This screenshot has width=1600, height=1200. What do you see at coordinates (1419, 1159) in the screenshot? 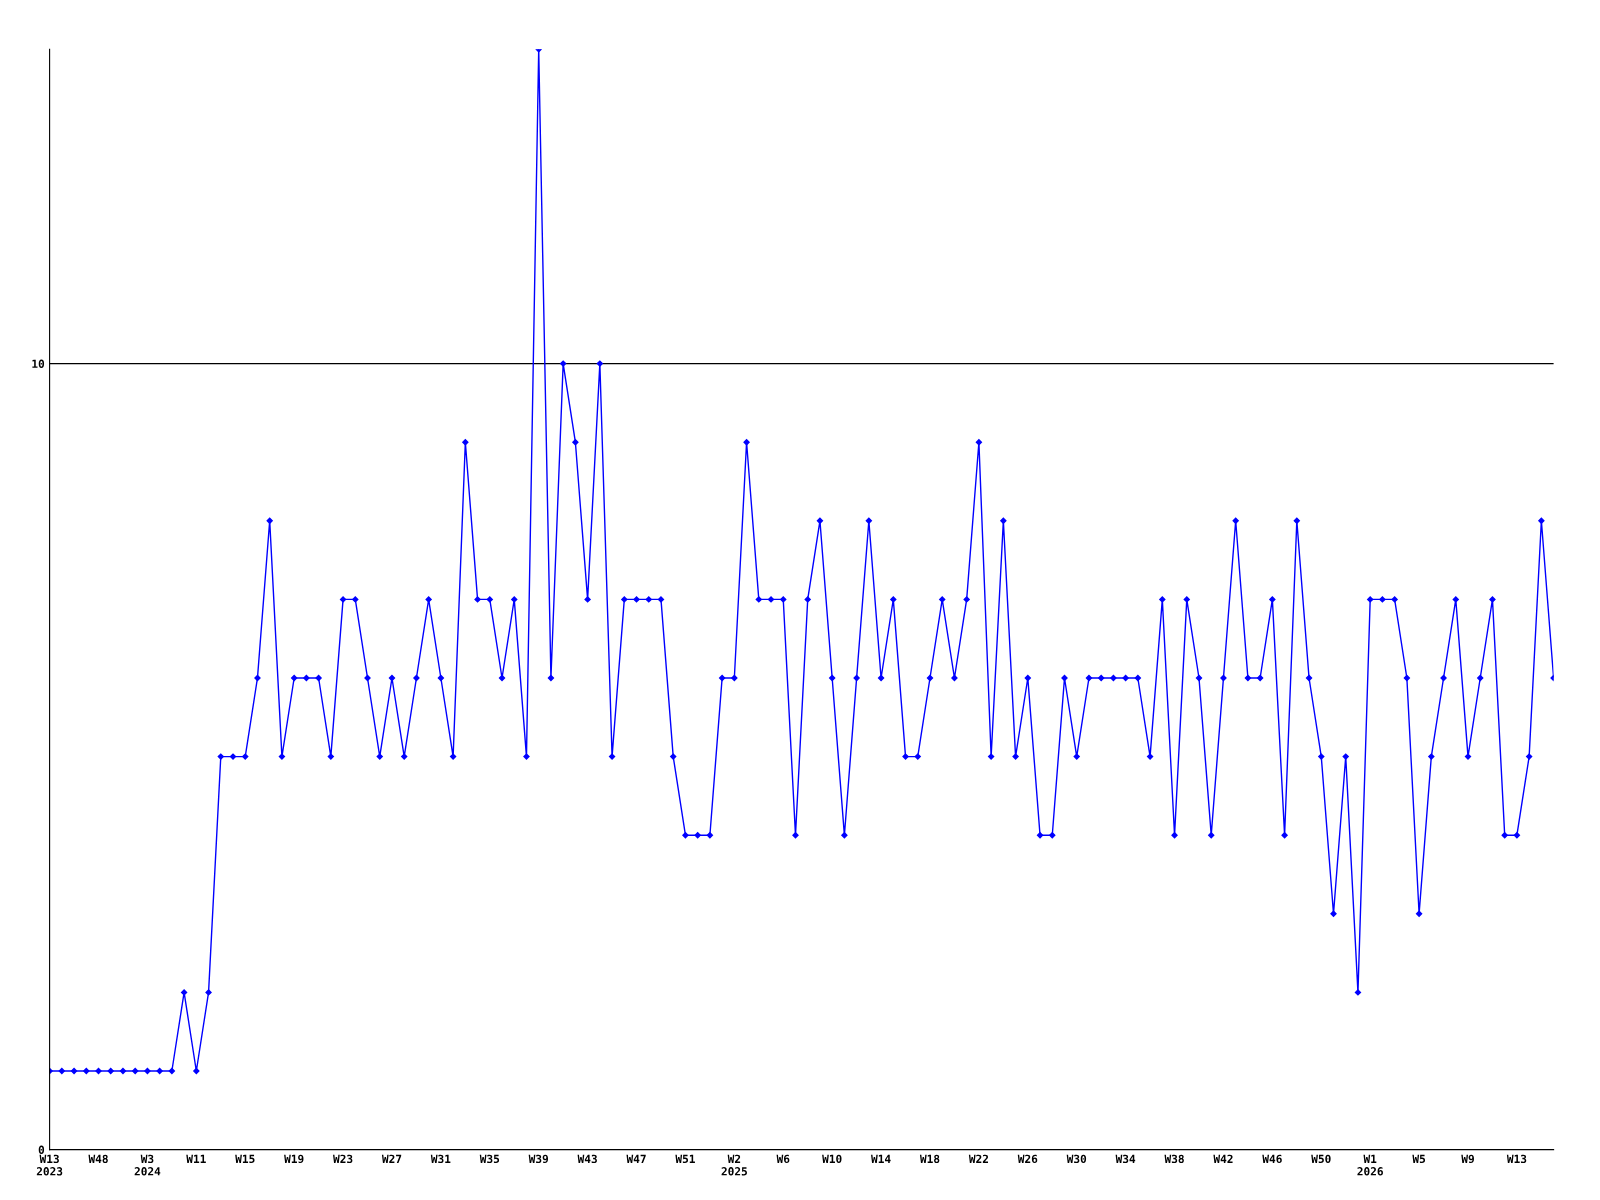
I see `x-tick-label: W5` at bounding box center [1419, 1159].